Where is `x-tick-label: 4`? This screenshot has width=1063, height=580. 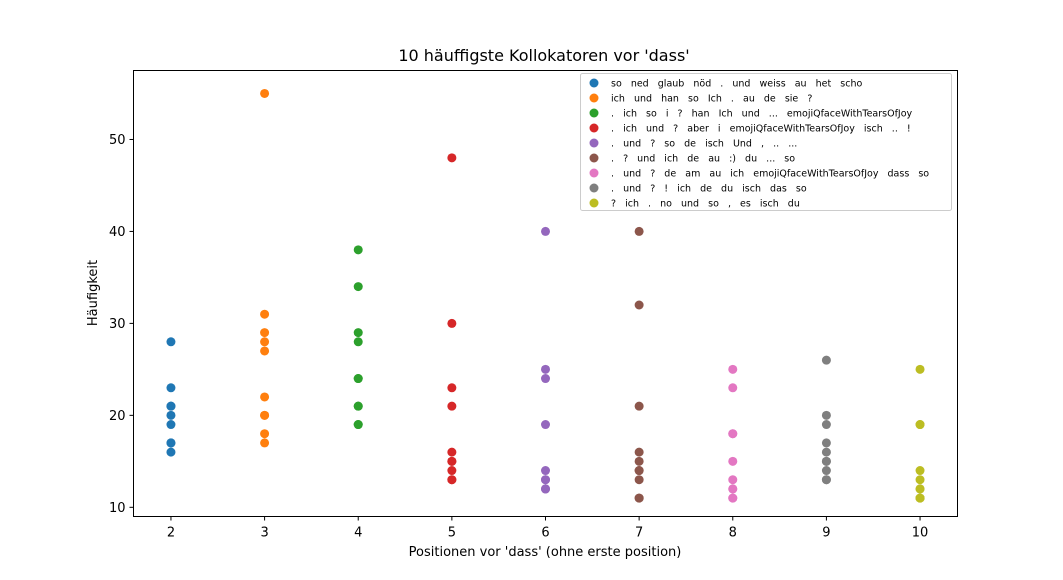 x-tick-label: 4 is located at coordinates (358, 533).